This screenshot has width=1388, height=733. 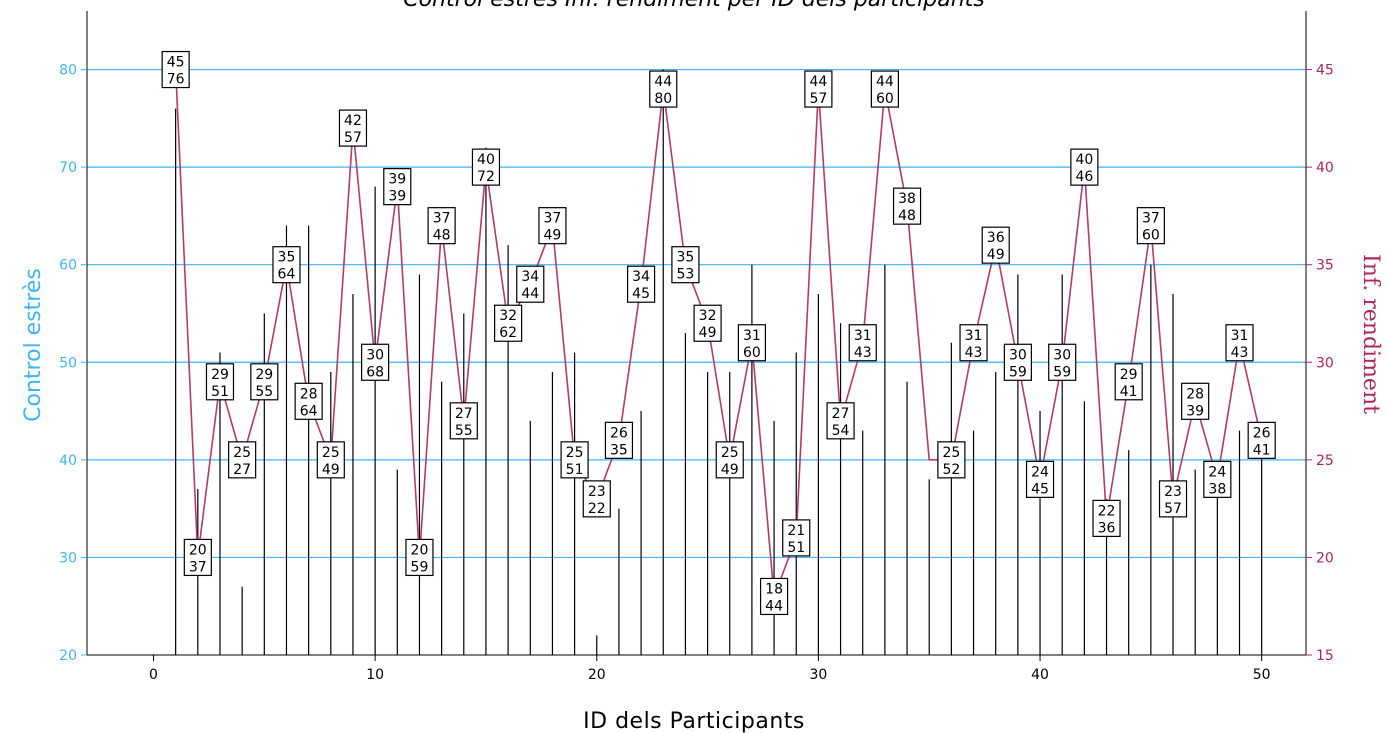 What do you see at coordinates (309, 411) in the screenshot?
I see `point-label-bottom: 64` at bounding box center [309, 411].